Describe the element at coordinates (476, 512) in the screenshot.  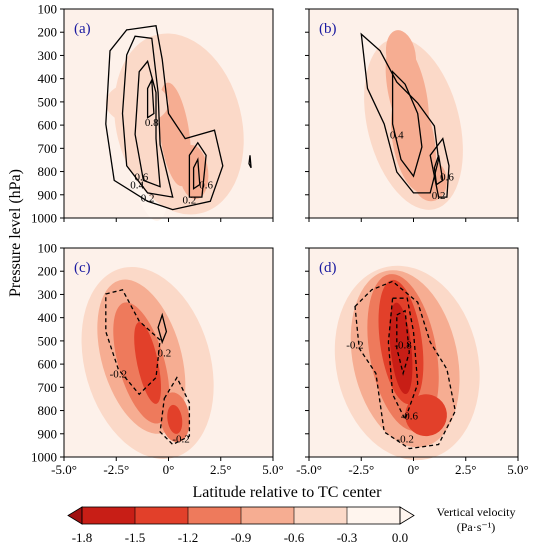
I see `colorbar-title: Vertical velocity` at that location.